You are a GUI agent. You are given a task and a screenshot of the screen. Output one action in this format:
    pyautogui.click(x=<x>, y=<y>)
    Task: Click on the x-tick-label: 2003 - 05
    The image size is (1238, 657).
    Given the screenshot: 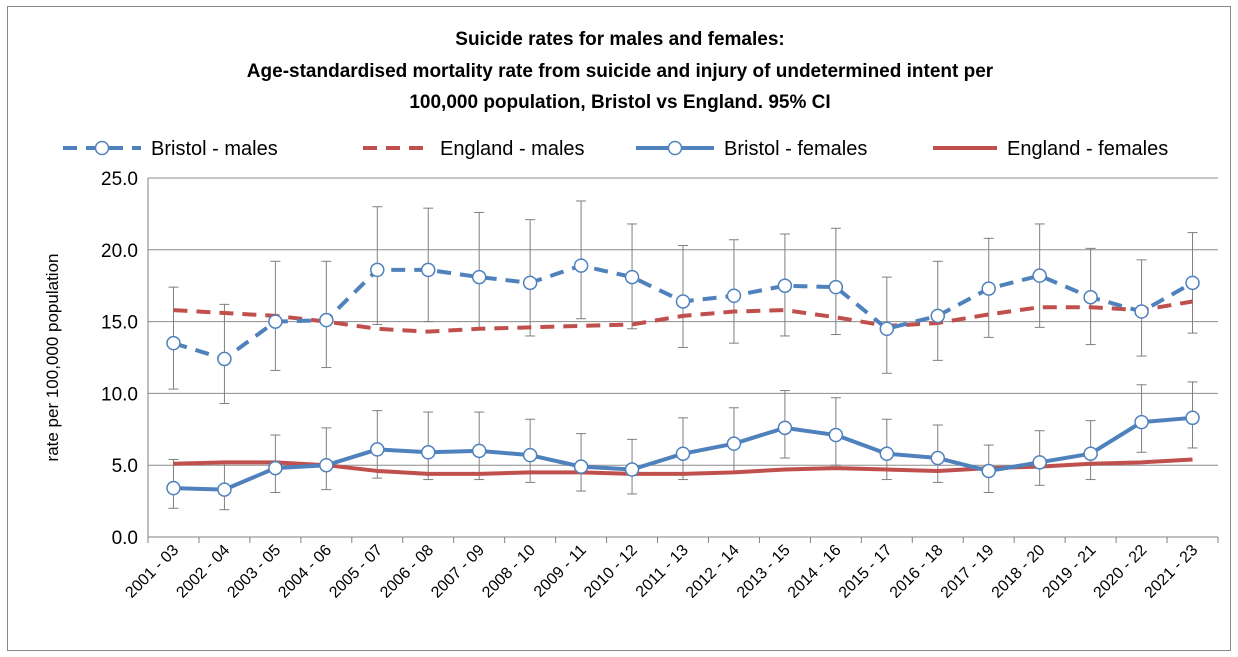 What is the action you would take?
    pyautogui.click(x=254, y=572)
    